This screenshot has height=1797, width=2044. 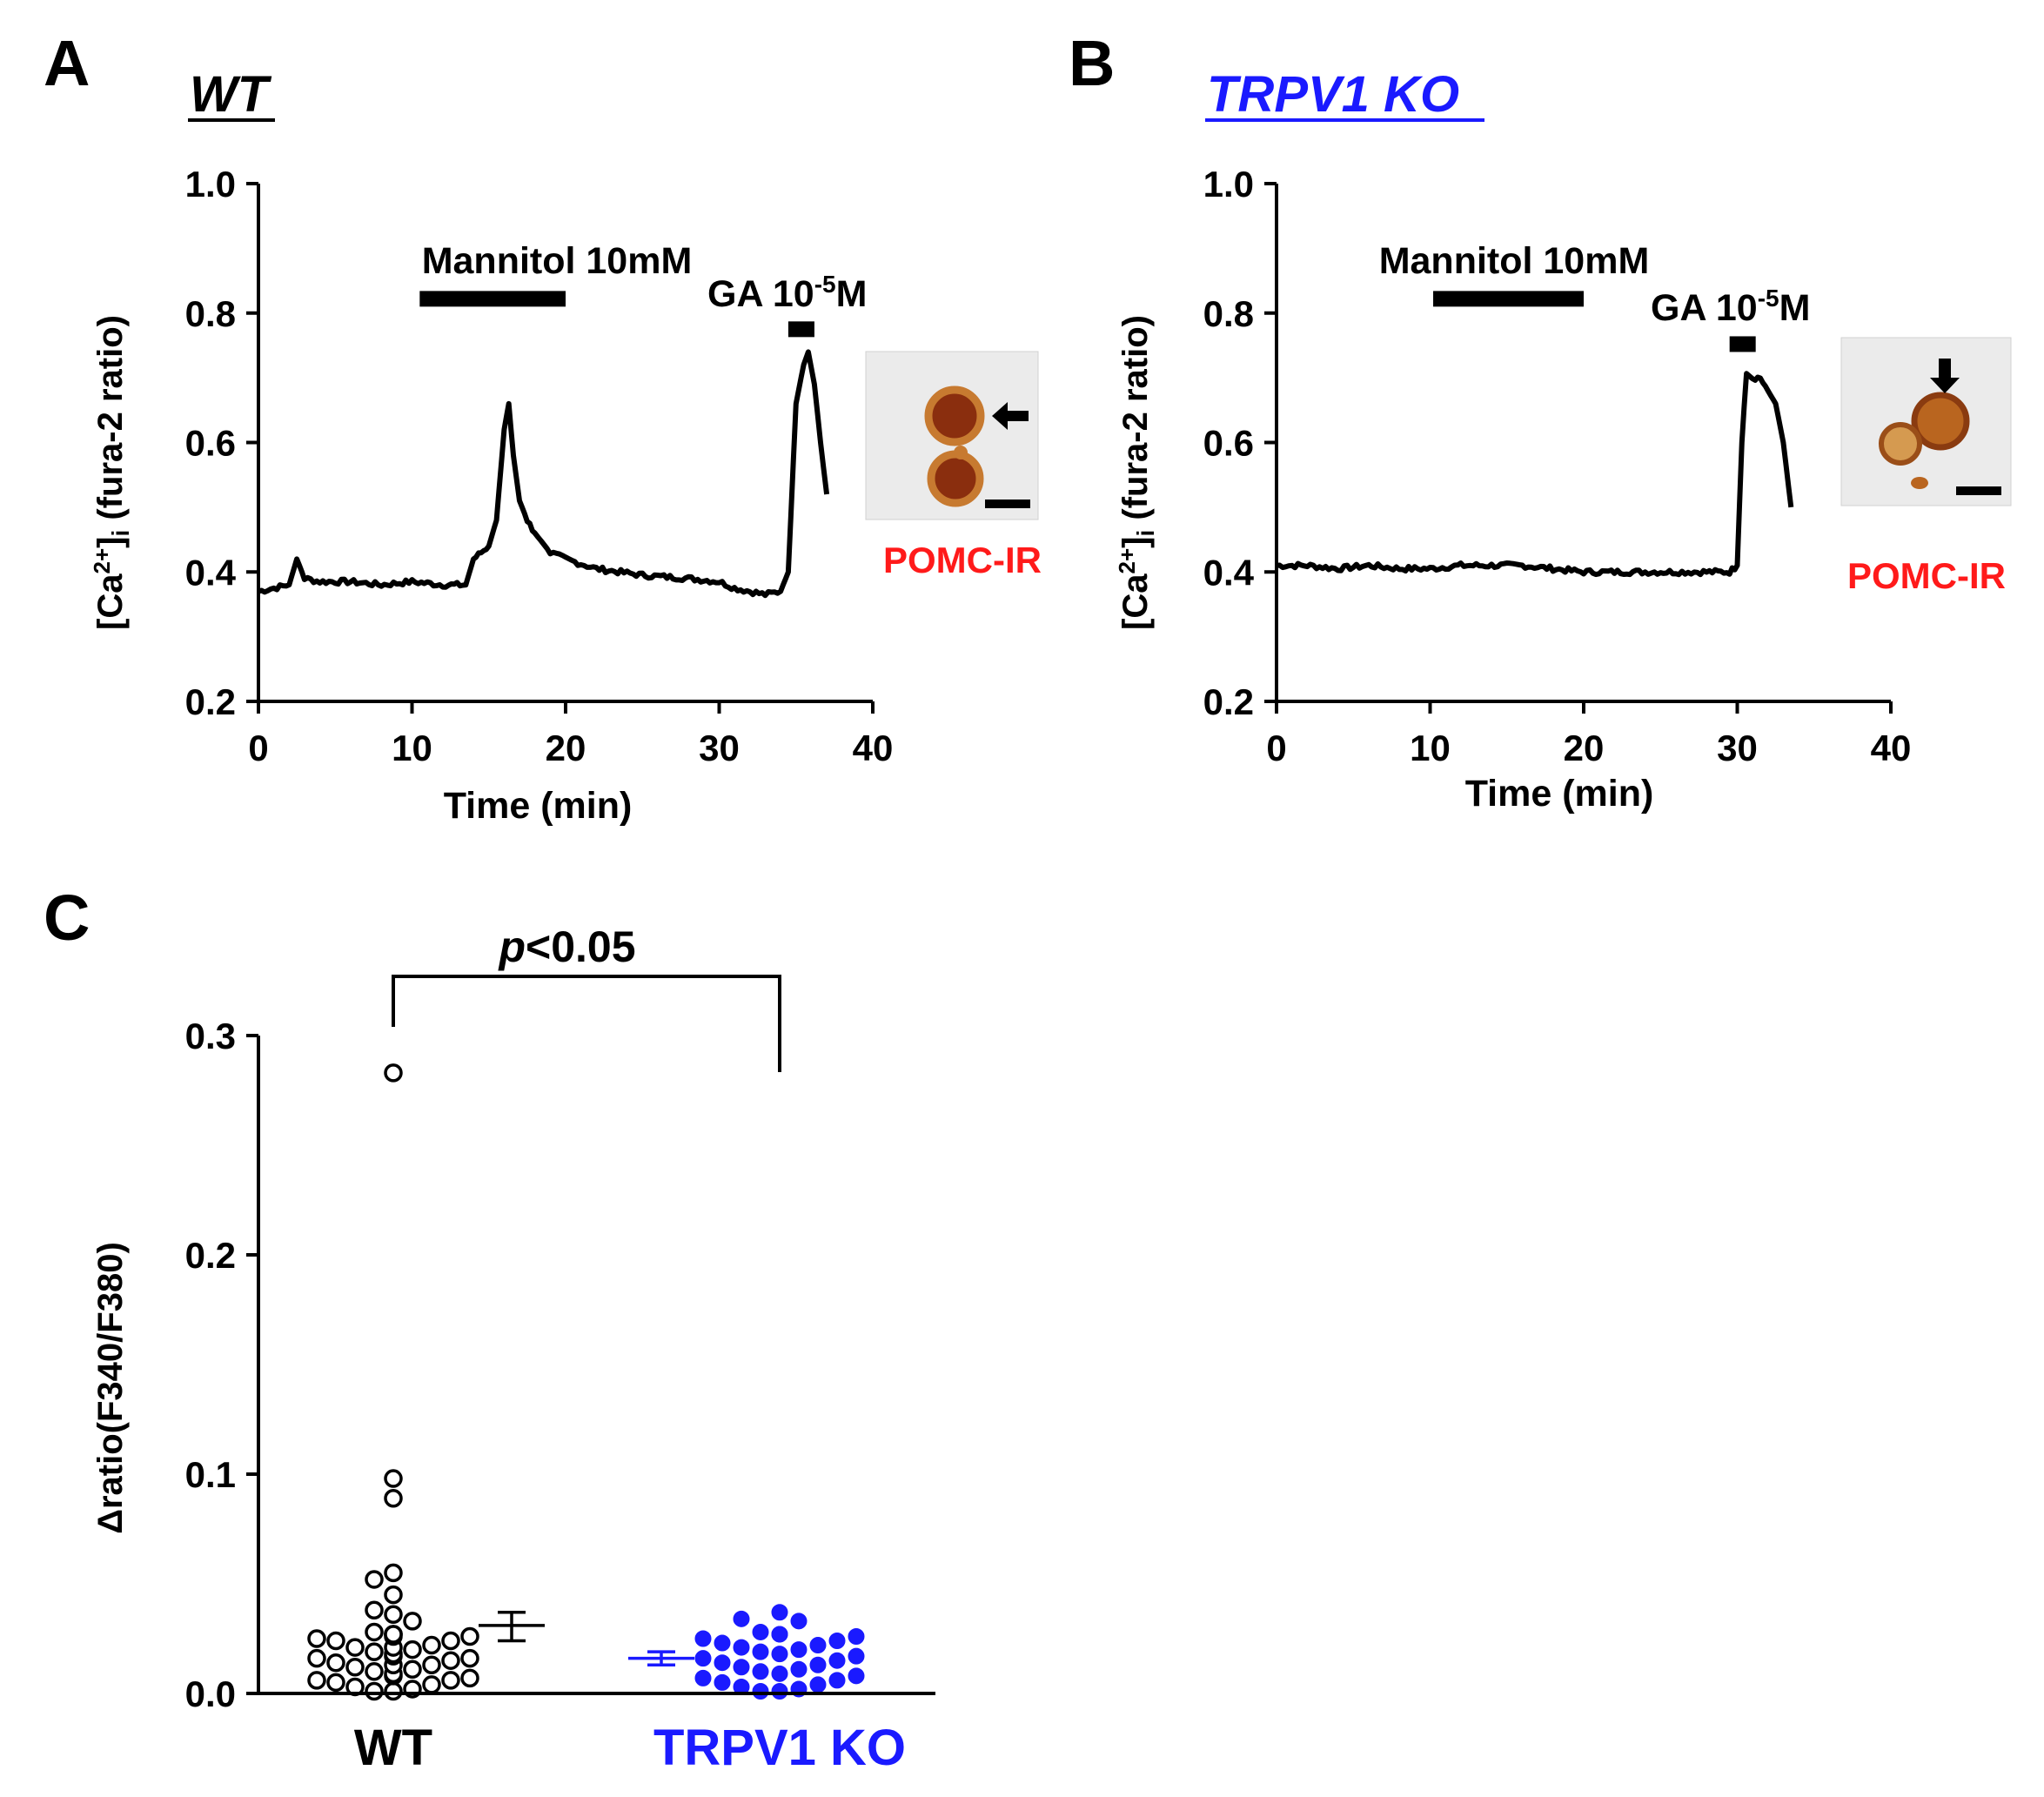 I want to click on panel-a-ga-label: GA 10-5M, so click(x=787, y=293).